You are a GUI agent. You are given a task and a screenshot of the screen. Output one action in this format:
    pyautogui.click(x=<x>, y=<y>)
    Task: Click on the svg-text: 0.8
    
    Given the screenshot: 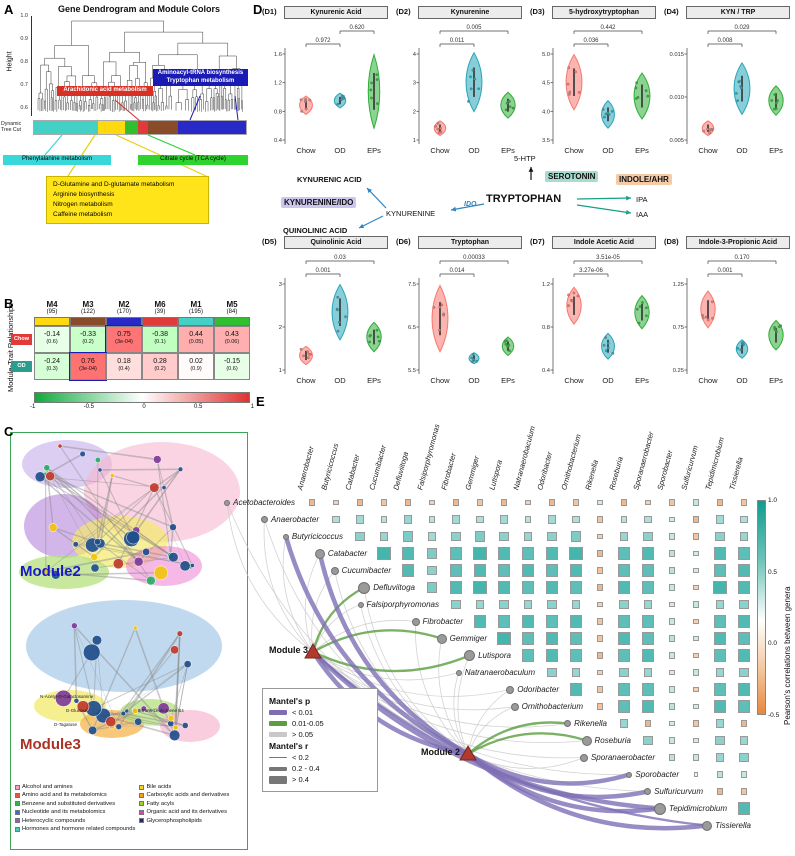 What is the action you would take?
    pyautogui.click(x=278, y=112)
    